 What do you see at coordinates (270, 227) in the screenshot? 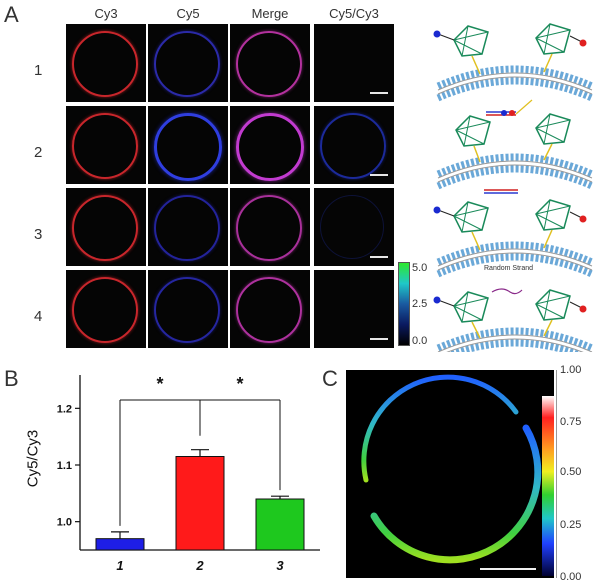
I see `micrograph-merge-row3` at bounding box center [270, 227].